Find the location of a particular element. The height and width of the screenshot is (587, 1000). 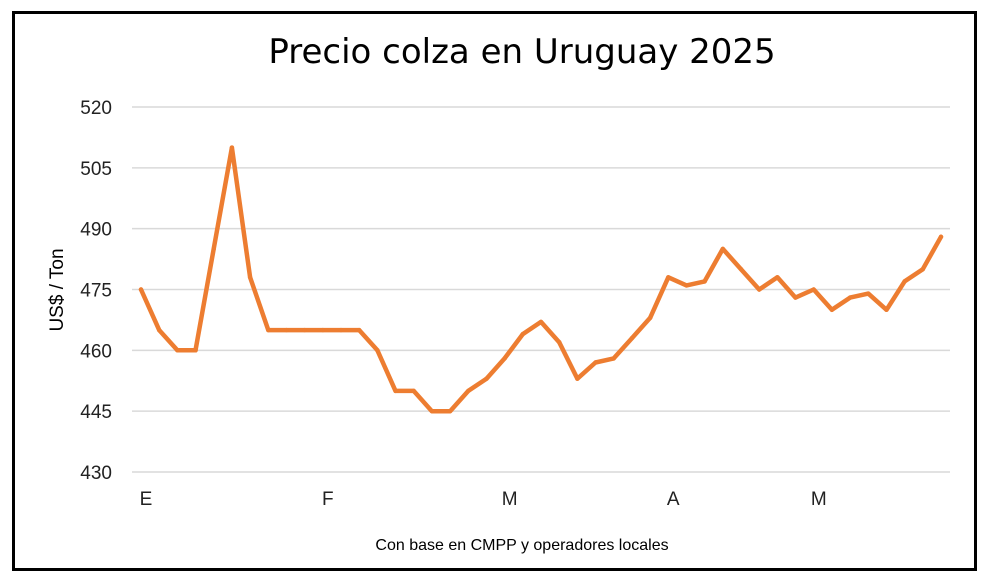

chart-title: Precio colza en Uruguay 2025 is located at coordinates (521, 52).